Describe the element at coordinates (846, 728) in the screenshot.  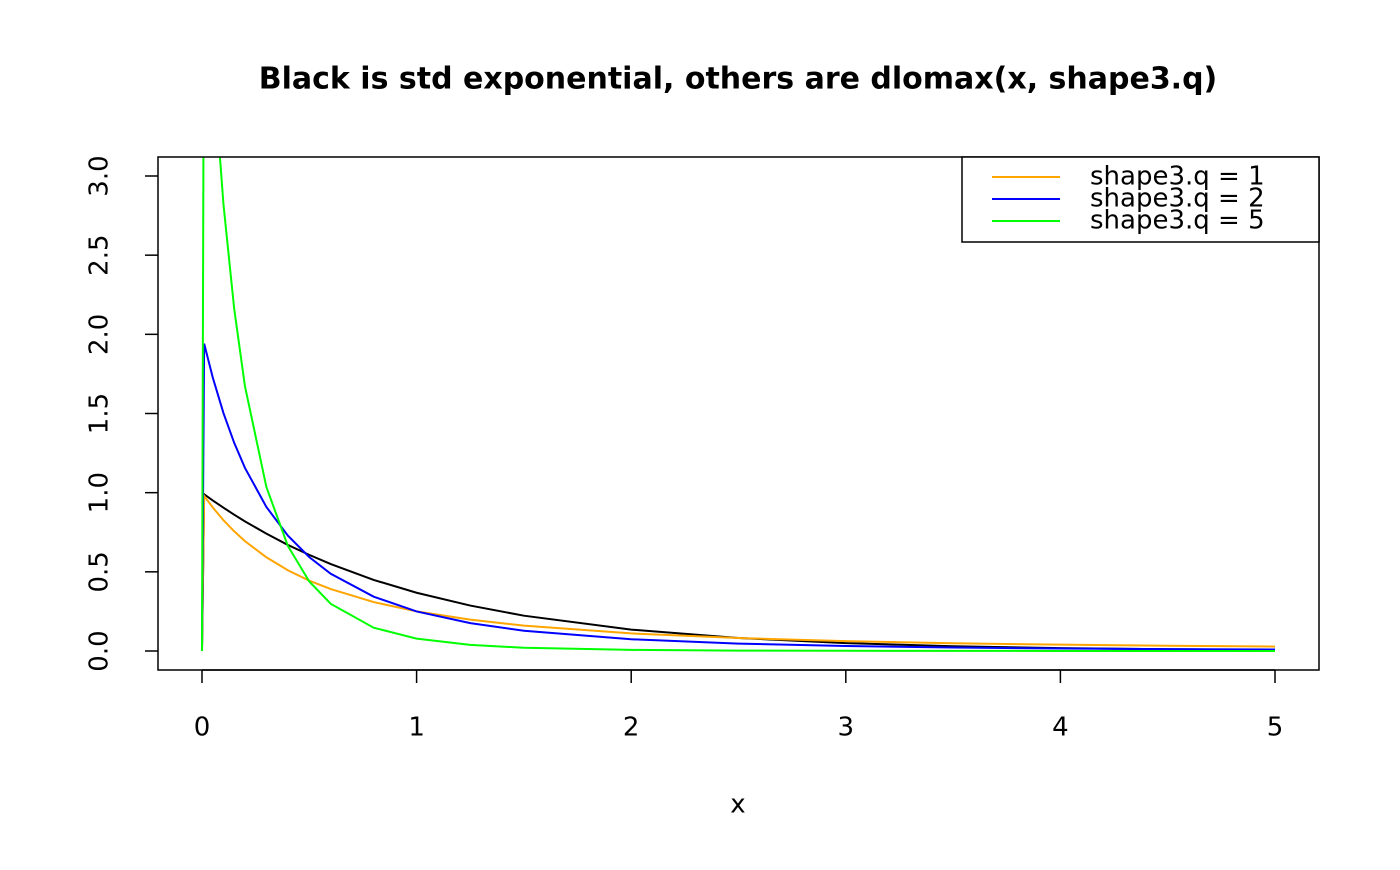
I see `x-tick-label: 3` at that location.